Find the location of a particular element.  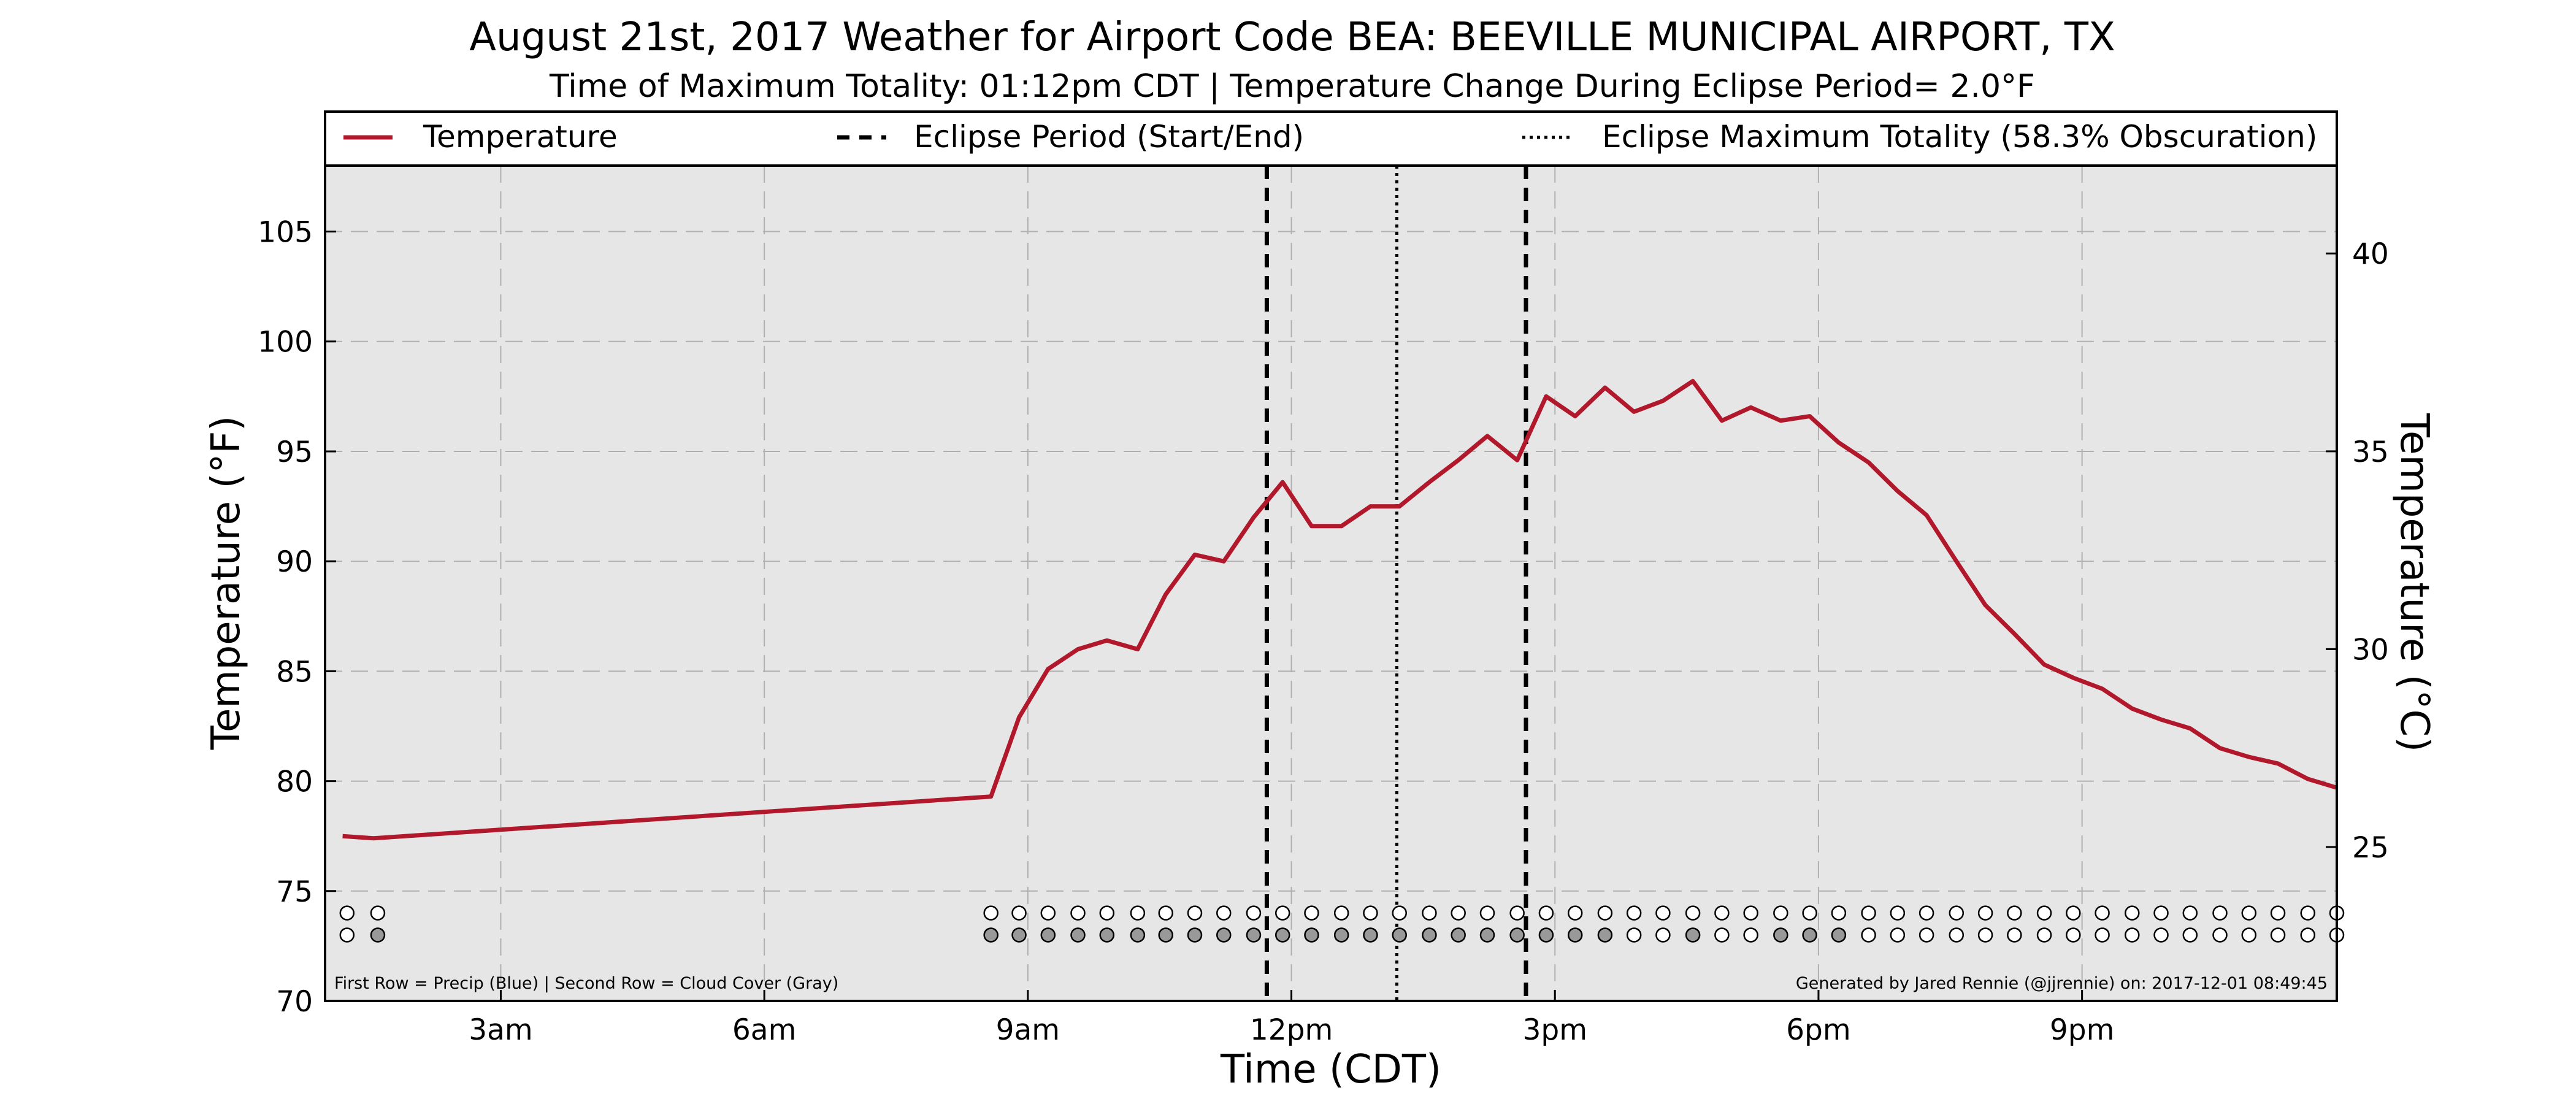

x-tick-label: 6am is located at coordinates (764, 1030).